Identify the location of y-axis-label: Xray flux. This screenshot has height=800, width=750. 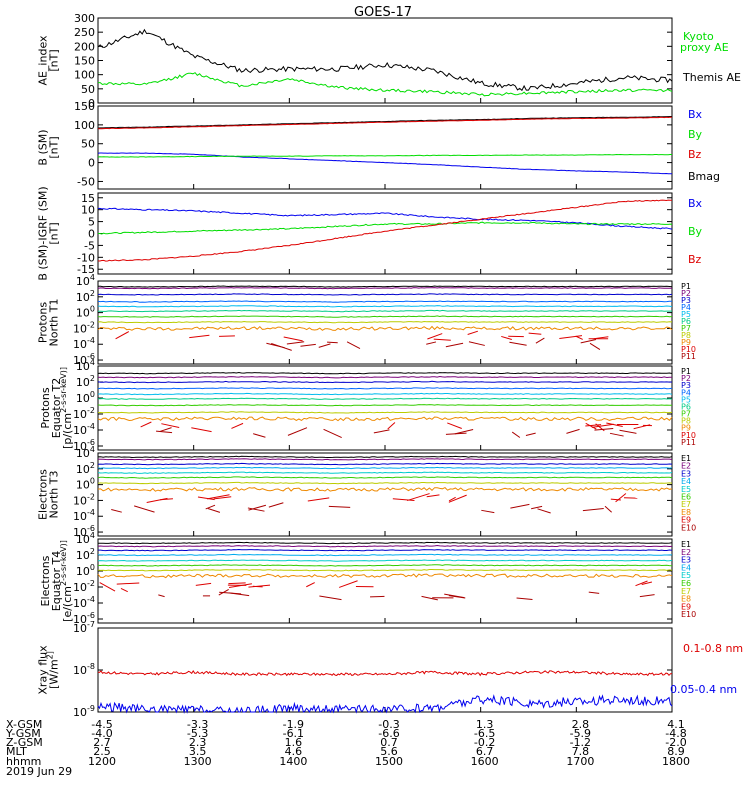
(43, 670).